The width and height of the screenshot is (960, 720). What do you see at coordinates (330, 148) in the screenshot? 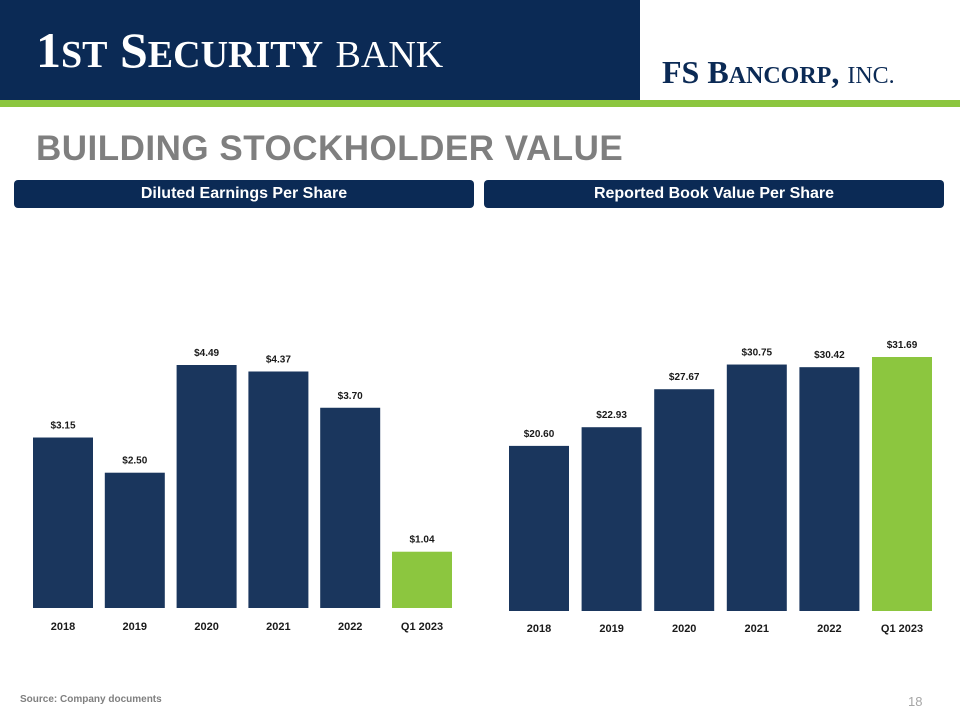
I see `page-title: BUILDING STOCKHOLDER VALUE` at bounding box center [330, 148].